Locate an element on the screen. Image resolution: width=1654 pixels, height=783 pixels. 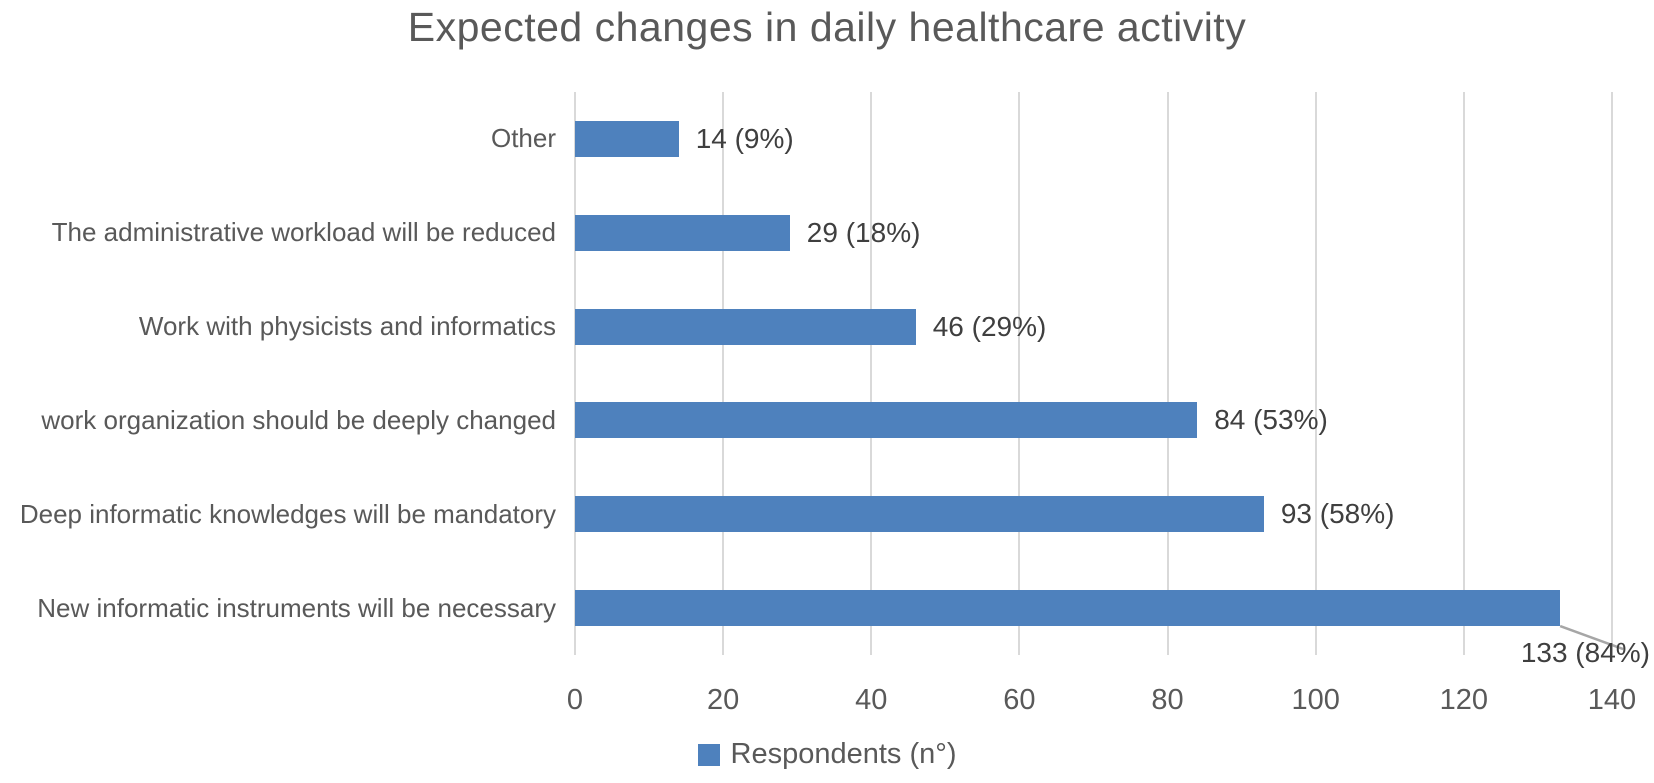
legend: Respondents (n°) is located at coordinates (827, 754).